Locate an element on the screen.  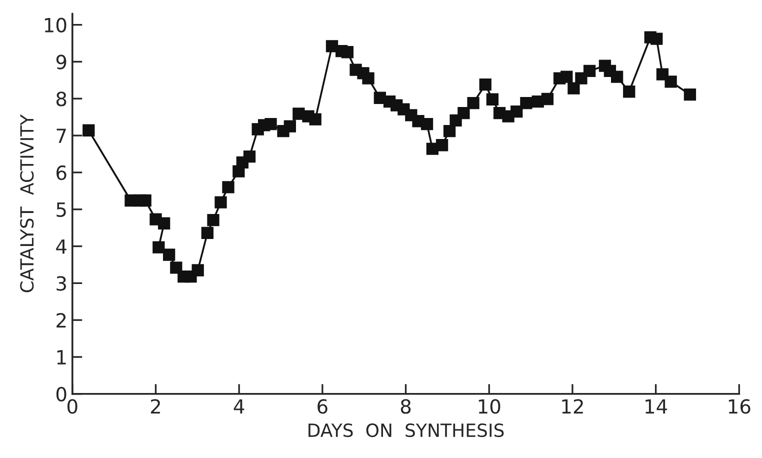
x-tick-label: 0 is located at coordinates (72, 406).